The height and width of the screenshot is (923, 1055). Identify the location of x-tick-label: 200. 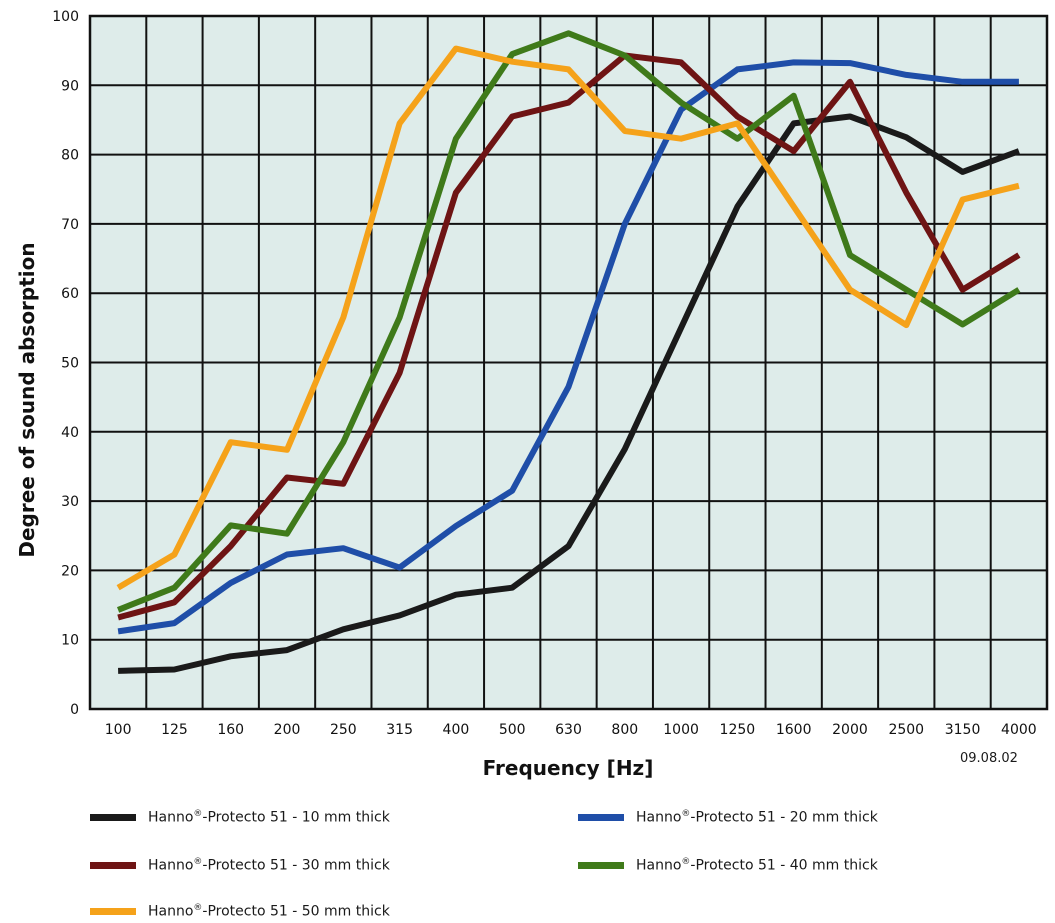
(287, 730).